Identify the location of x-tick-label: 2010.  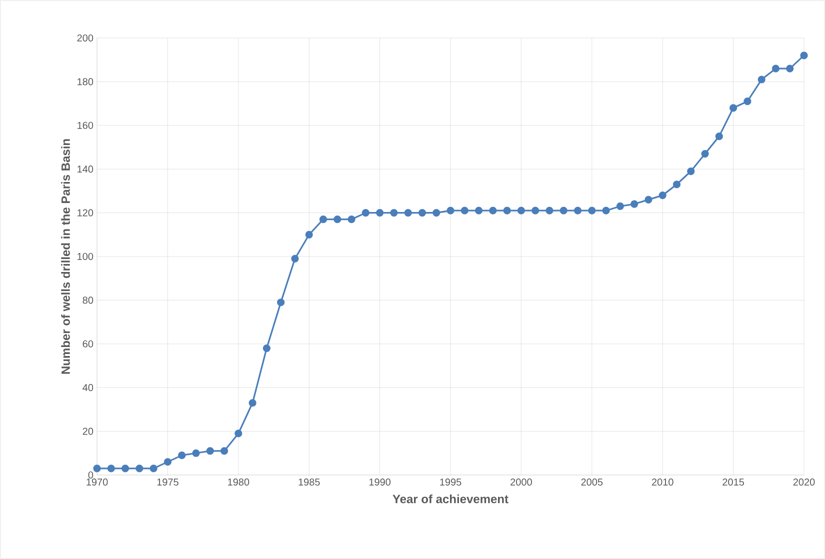
(663, 482).